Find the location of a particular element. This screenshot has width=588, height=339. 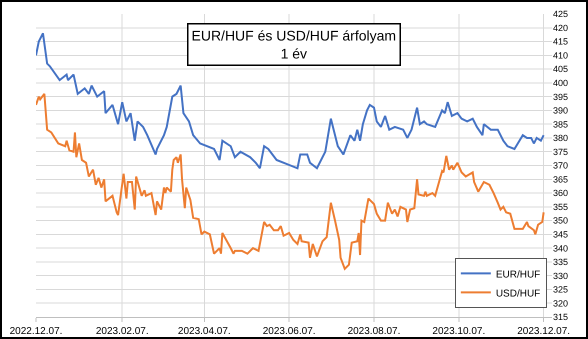

x-tick-label: 2023.12.07. is located at coordinates (543, 331).